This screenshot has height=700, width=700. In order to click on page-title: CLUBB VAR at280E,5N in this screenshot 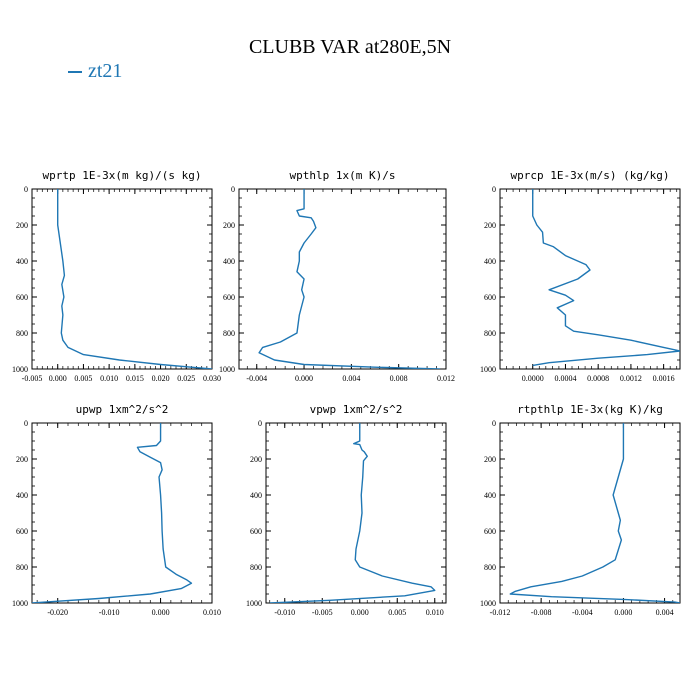, I will do `click(350, 47)`.